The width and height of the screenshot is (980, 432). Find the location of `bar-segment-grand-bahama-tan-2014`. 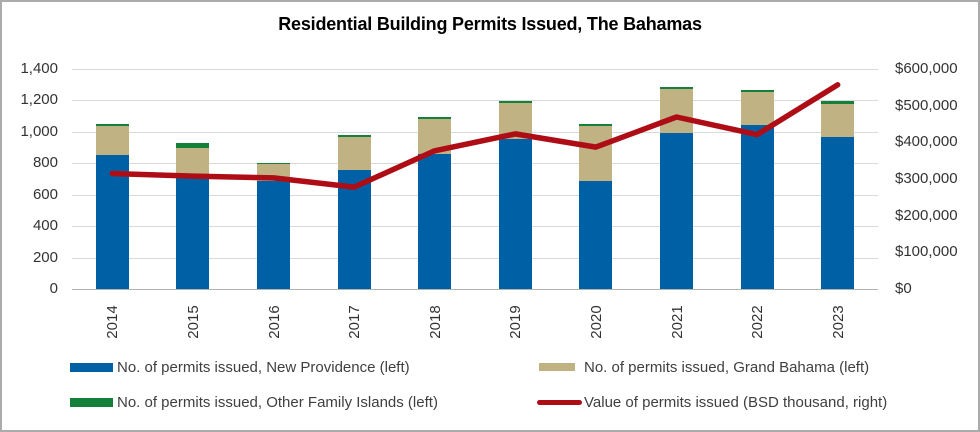

bar-segment-grand-bahama-tan-2014 is located at coordinates (112, 140).